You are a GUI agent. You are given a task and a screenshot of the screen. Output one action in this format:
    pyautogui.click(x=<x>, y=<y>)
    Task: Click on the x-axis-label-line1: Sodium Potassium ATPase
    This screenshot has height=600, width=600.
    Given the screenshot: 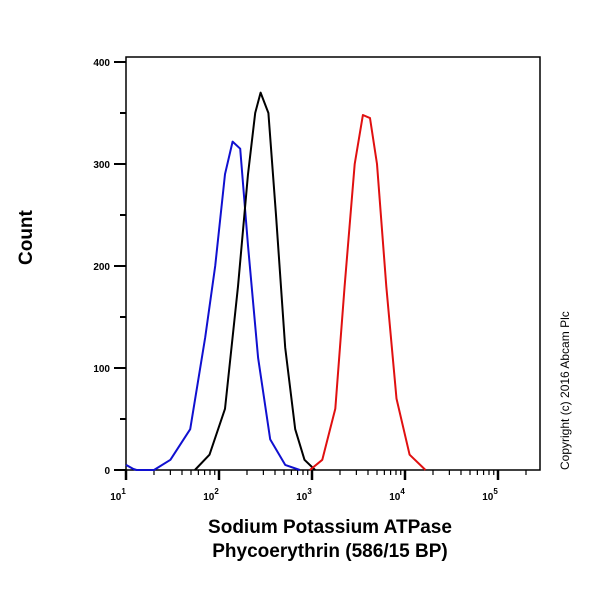 What is the action you would take?
    pyautogui.click(x=330, y=527)
    